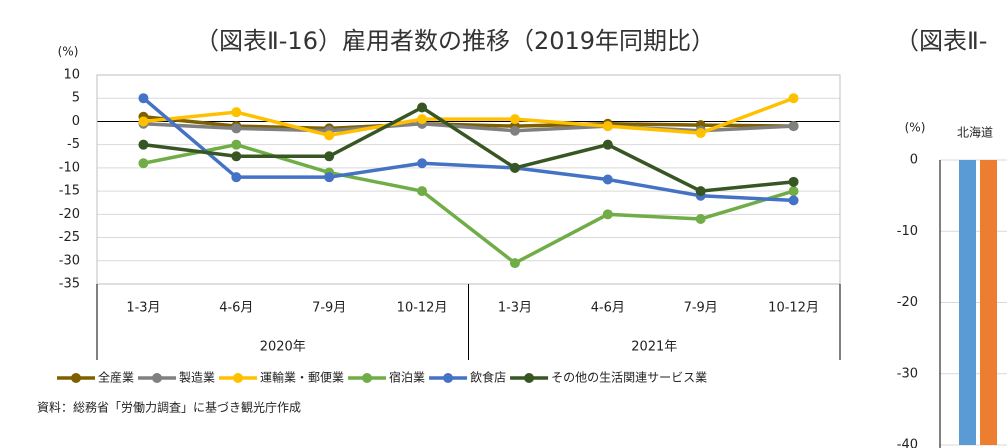 The width and height of the screenshot is (1007, 448). What do you see at coordinates (197, 378) in the screenshot?
I see `legend-label: 製造業` at bounding box center [197, 378].